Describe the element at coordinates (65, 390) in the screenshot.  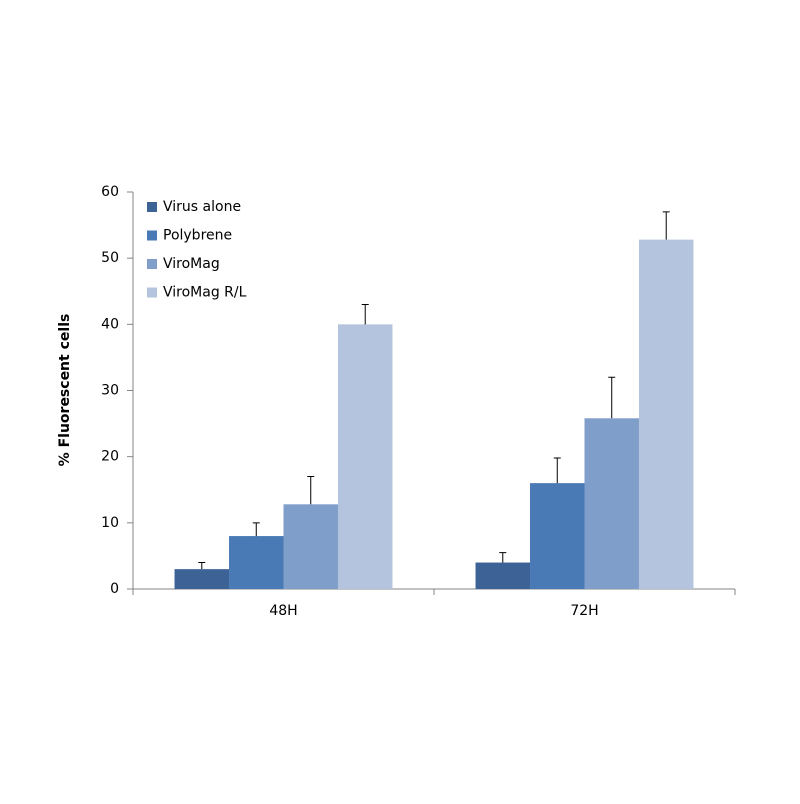
I see `y-axis-label: % Fluorescent cells` at that location.